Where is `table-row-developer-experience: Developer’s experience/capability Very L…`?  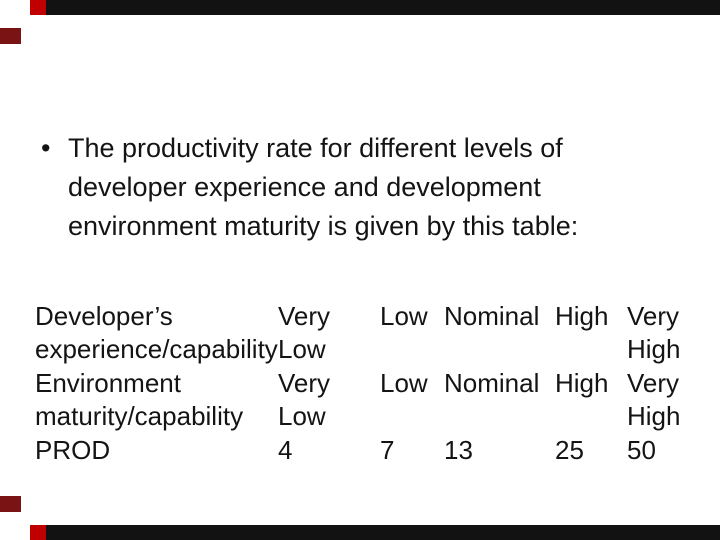 table-row-developer-experience: Developer’s experience/capability Very L… is located at coordinates (377, 333).